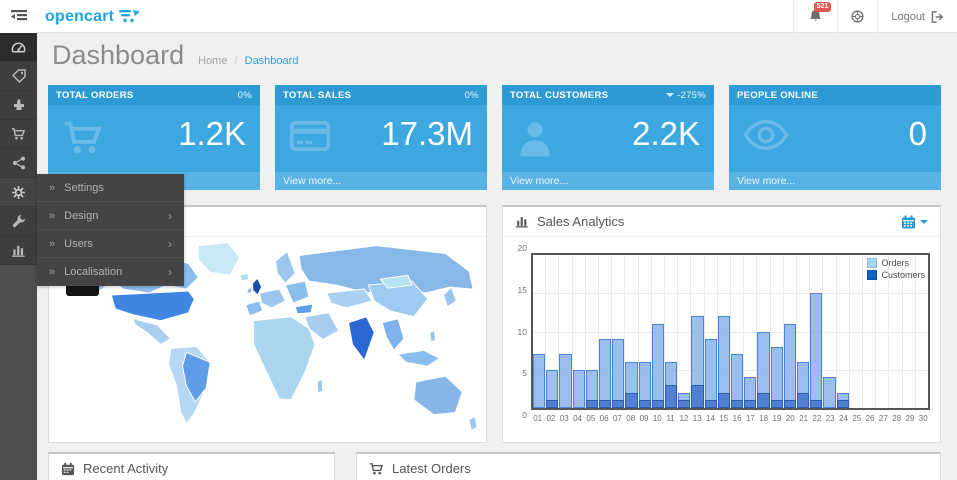 The height and width of the screenshot is (480, 957). What do you see at coordinates (896, 270) in the screenshot?
I see `chart-legend: Orders Customers` at bounding box center [896, 270].